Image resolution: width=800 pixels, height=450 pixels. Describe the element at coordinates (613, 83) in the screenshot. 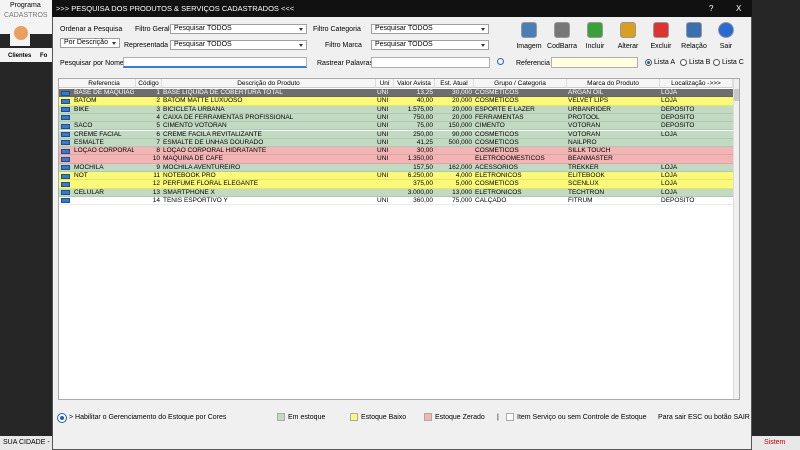

I see `column-header: Marca do Produto` at that location.